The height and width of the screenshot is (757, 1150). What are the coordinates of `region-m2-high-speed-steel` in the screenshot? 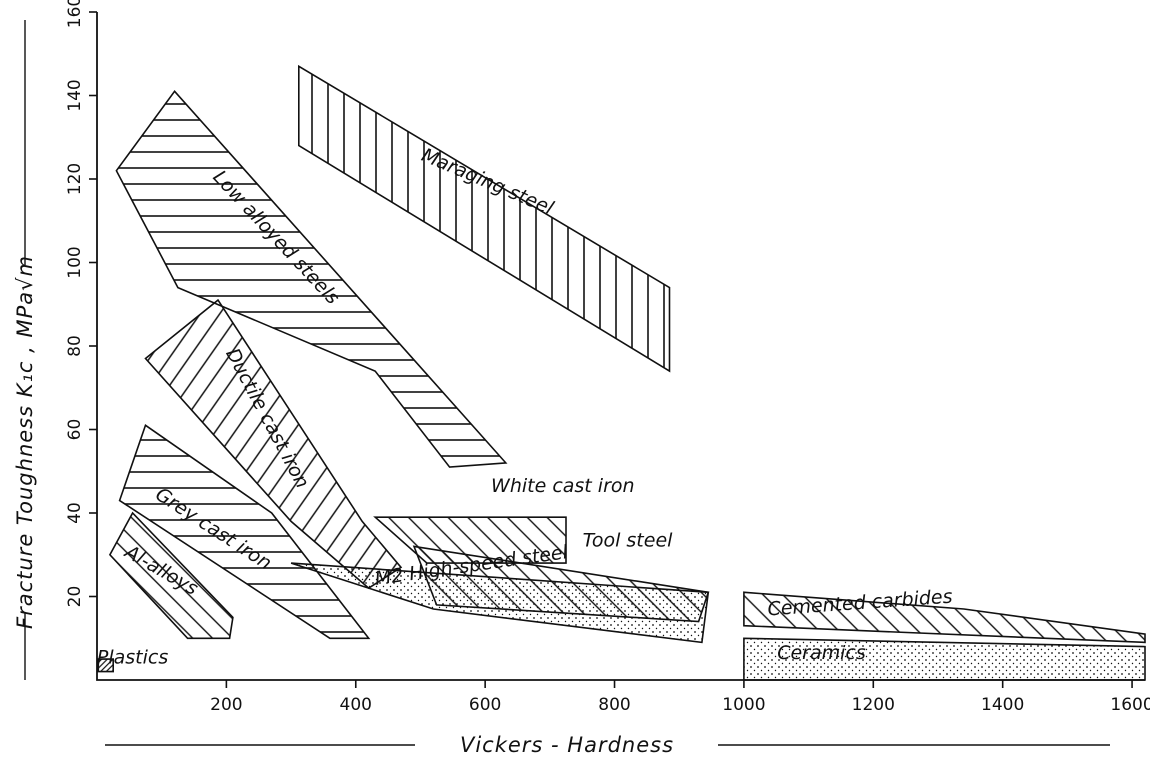 It's located at (500, 603).